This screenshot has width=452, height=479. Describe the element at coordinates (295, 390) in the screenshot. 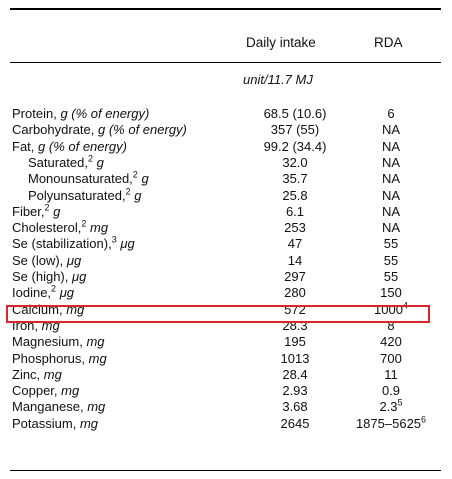

I see `daily-intake-value: 2.93` at that location.